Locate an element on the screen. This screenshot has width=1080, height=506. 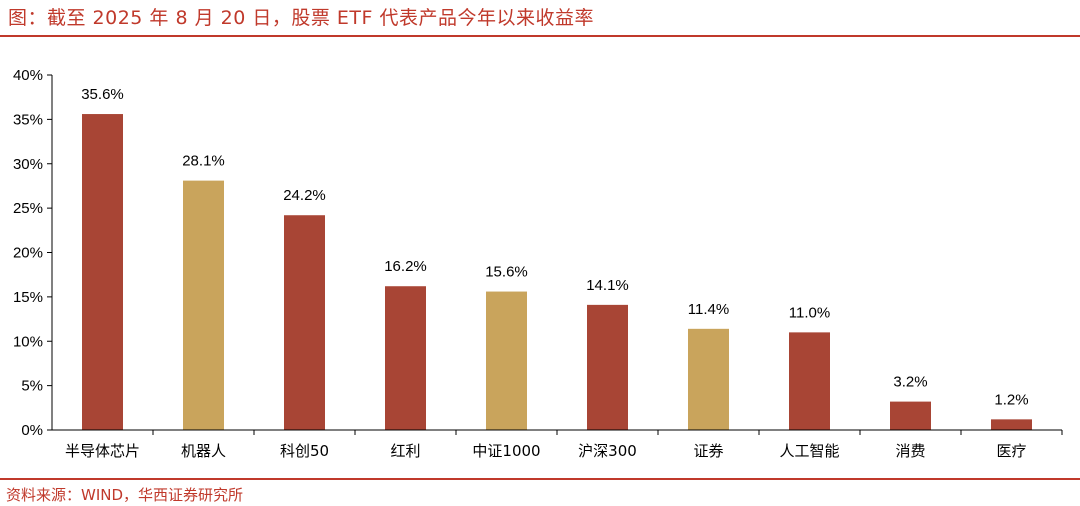
x-axis: 半导体芯片 机器人 科创50 红利 中证1000 沪深300 证券 人工智能 消费 医疗 is located at coordinates (557, 444).